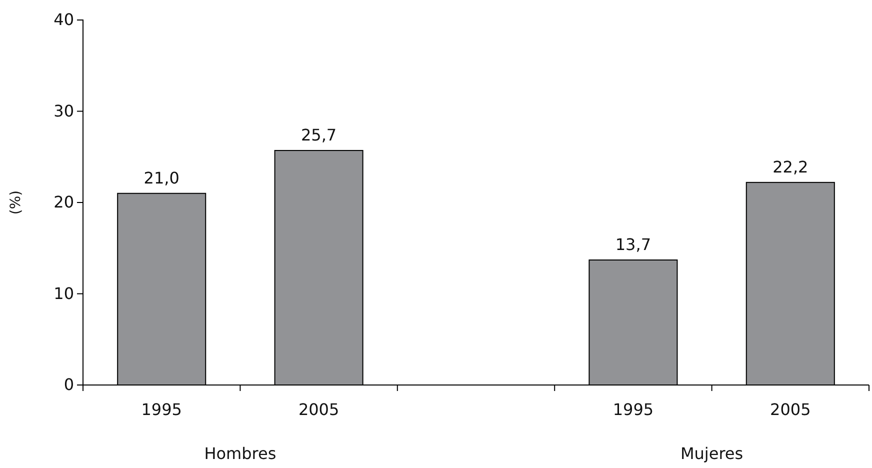  What do you see at coordinates (69, 384) in the screenshot?
I see `y-tick-label: 0` at bounding box center [69, 384].